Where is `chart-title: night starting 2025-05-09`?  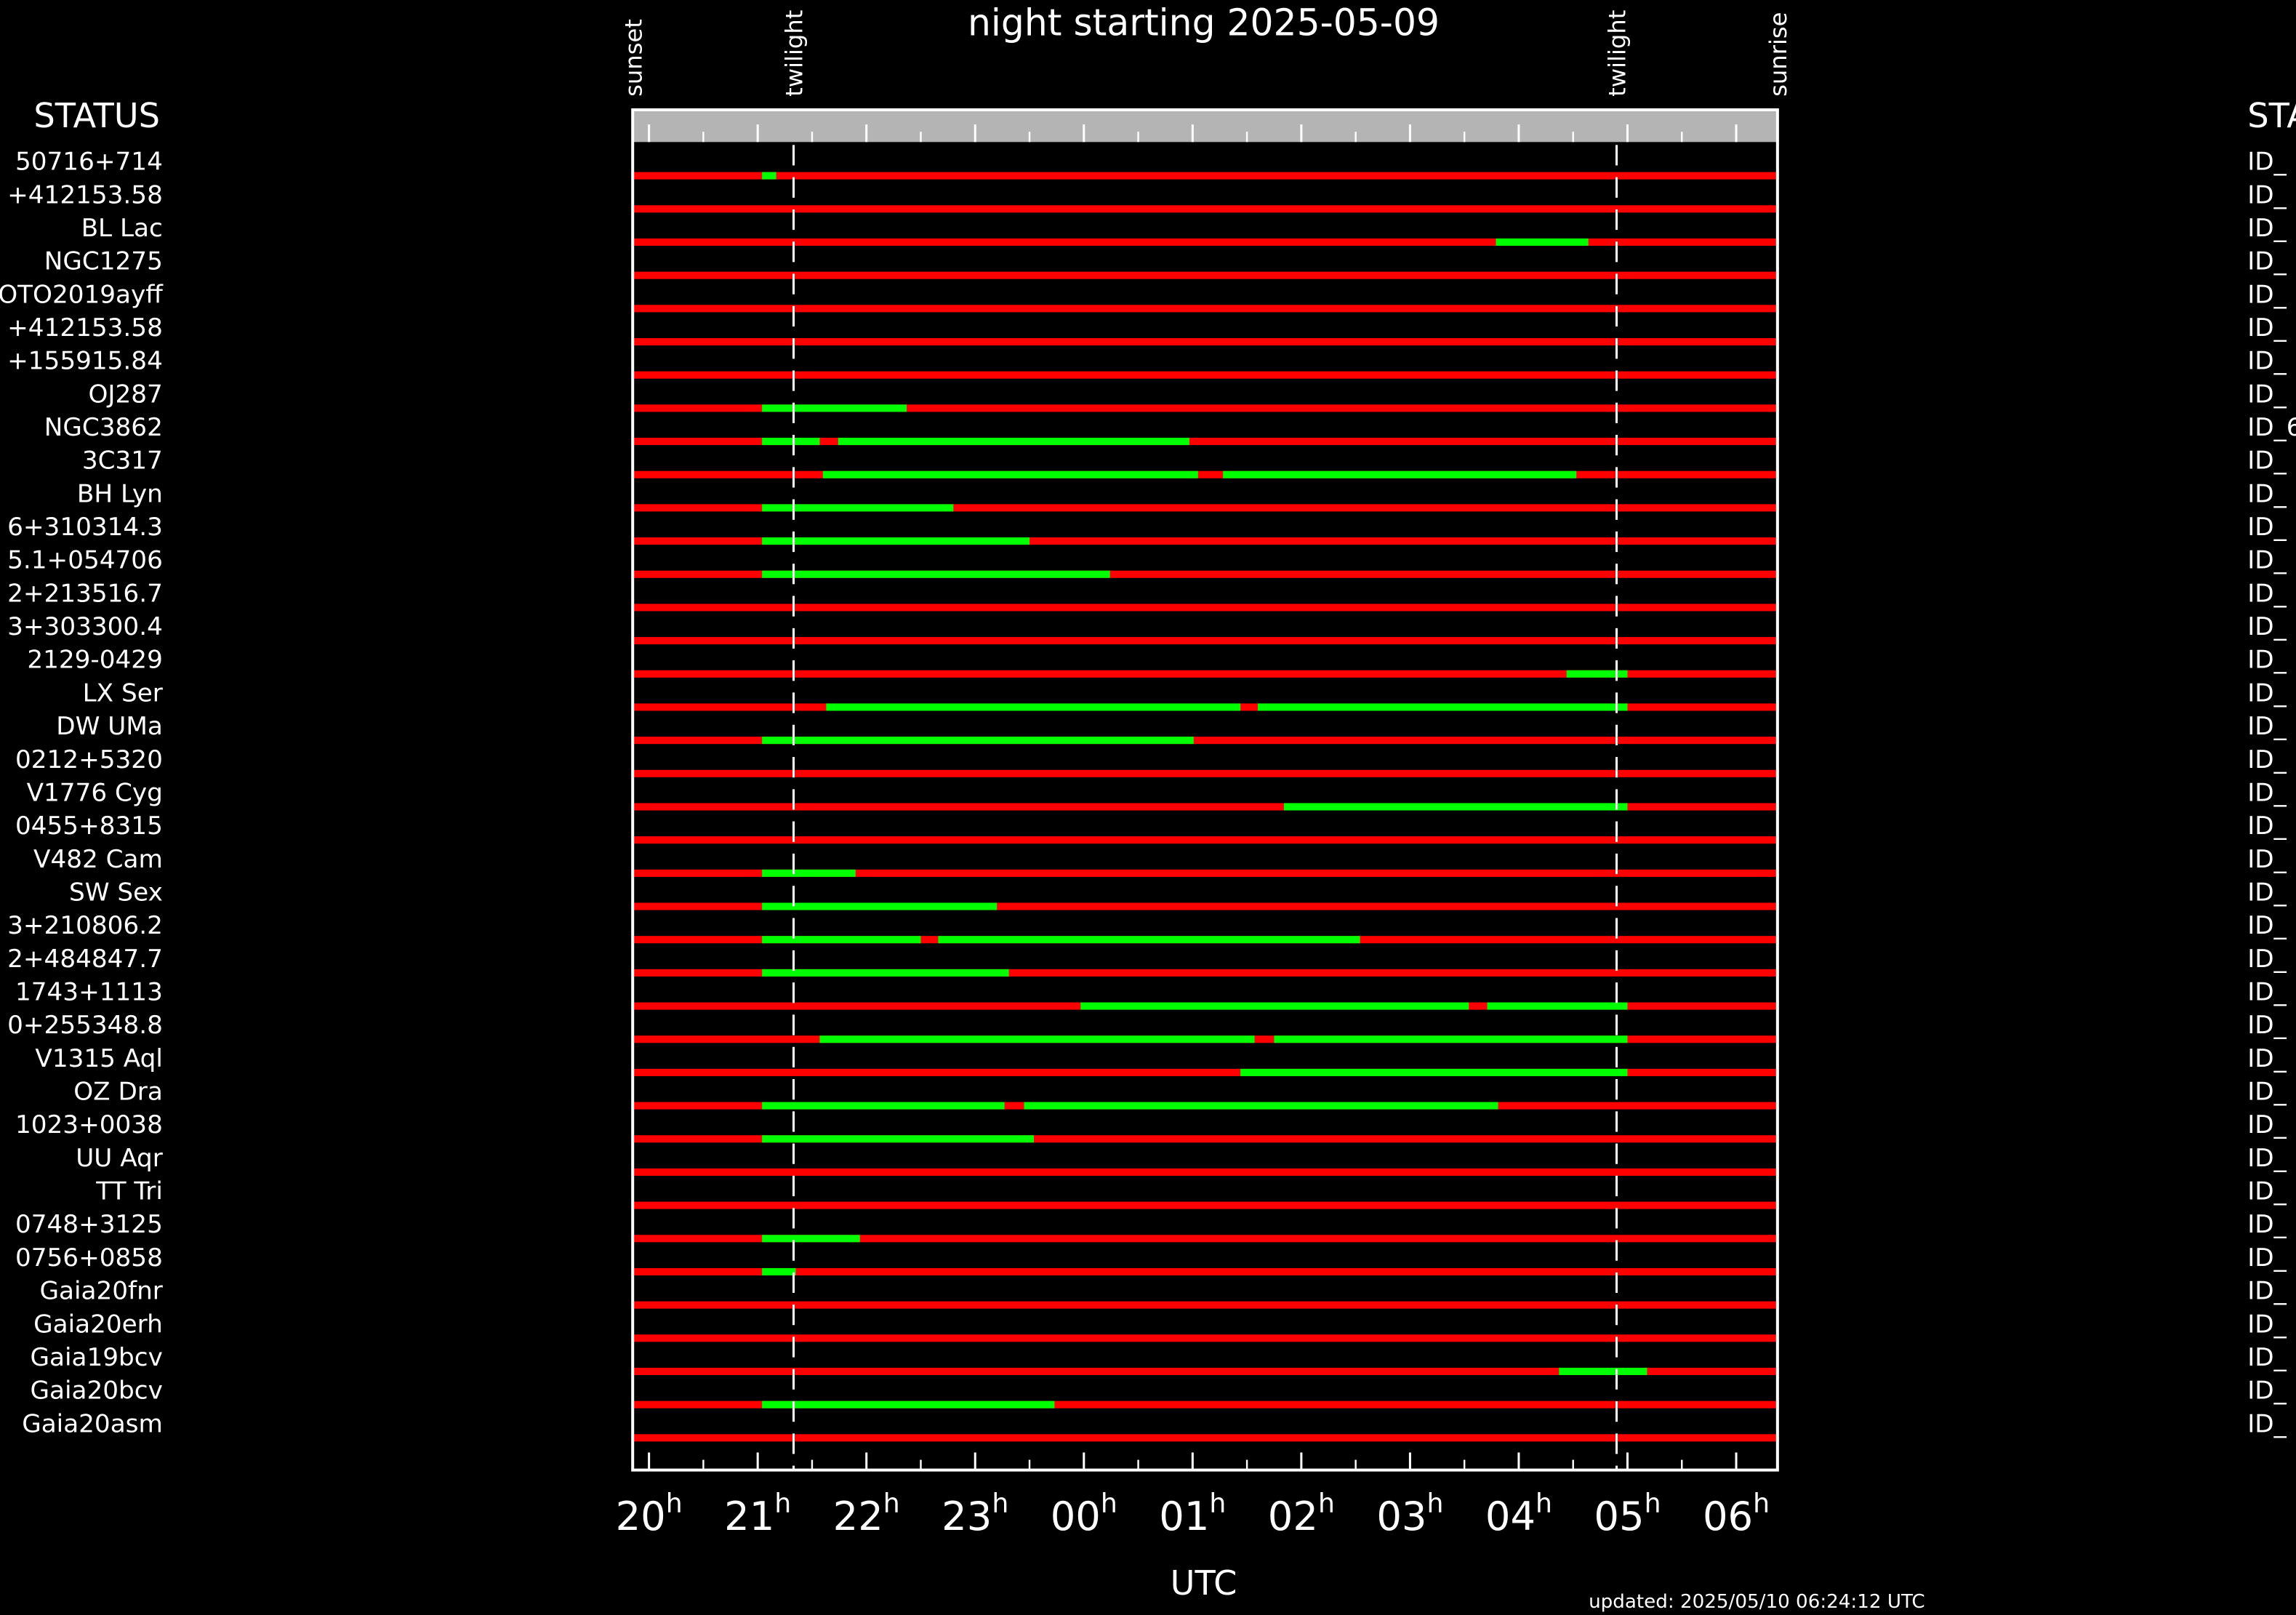 chart-title: night starting 2025-05-09 is located at coordinates (1204, 22).